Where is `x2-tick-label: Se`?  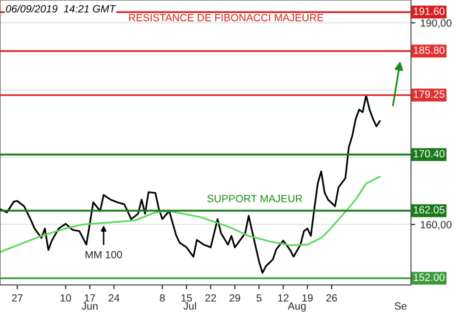 x2-tick-label: Se is located at coordinates (400, 306).